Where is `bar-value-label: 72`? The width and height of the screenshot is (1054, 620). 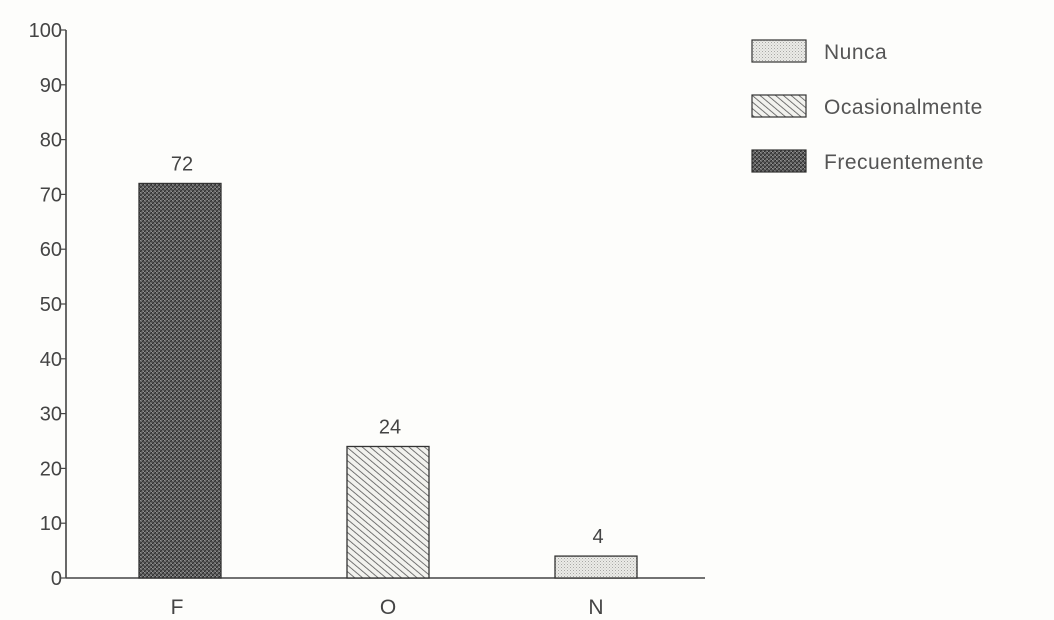
bar-value-label: 72 is located at coordinates (182, 164).